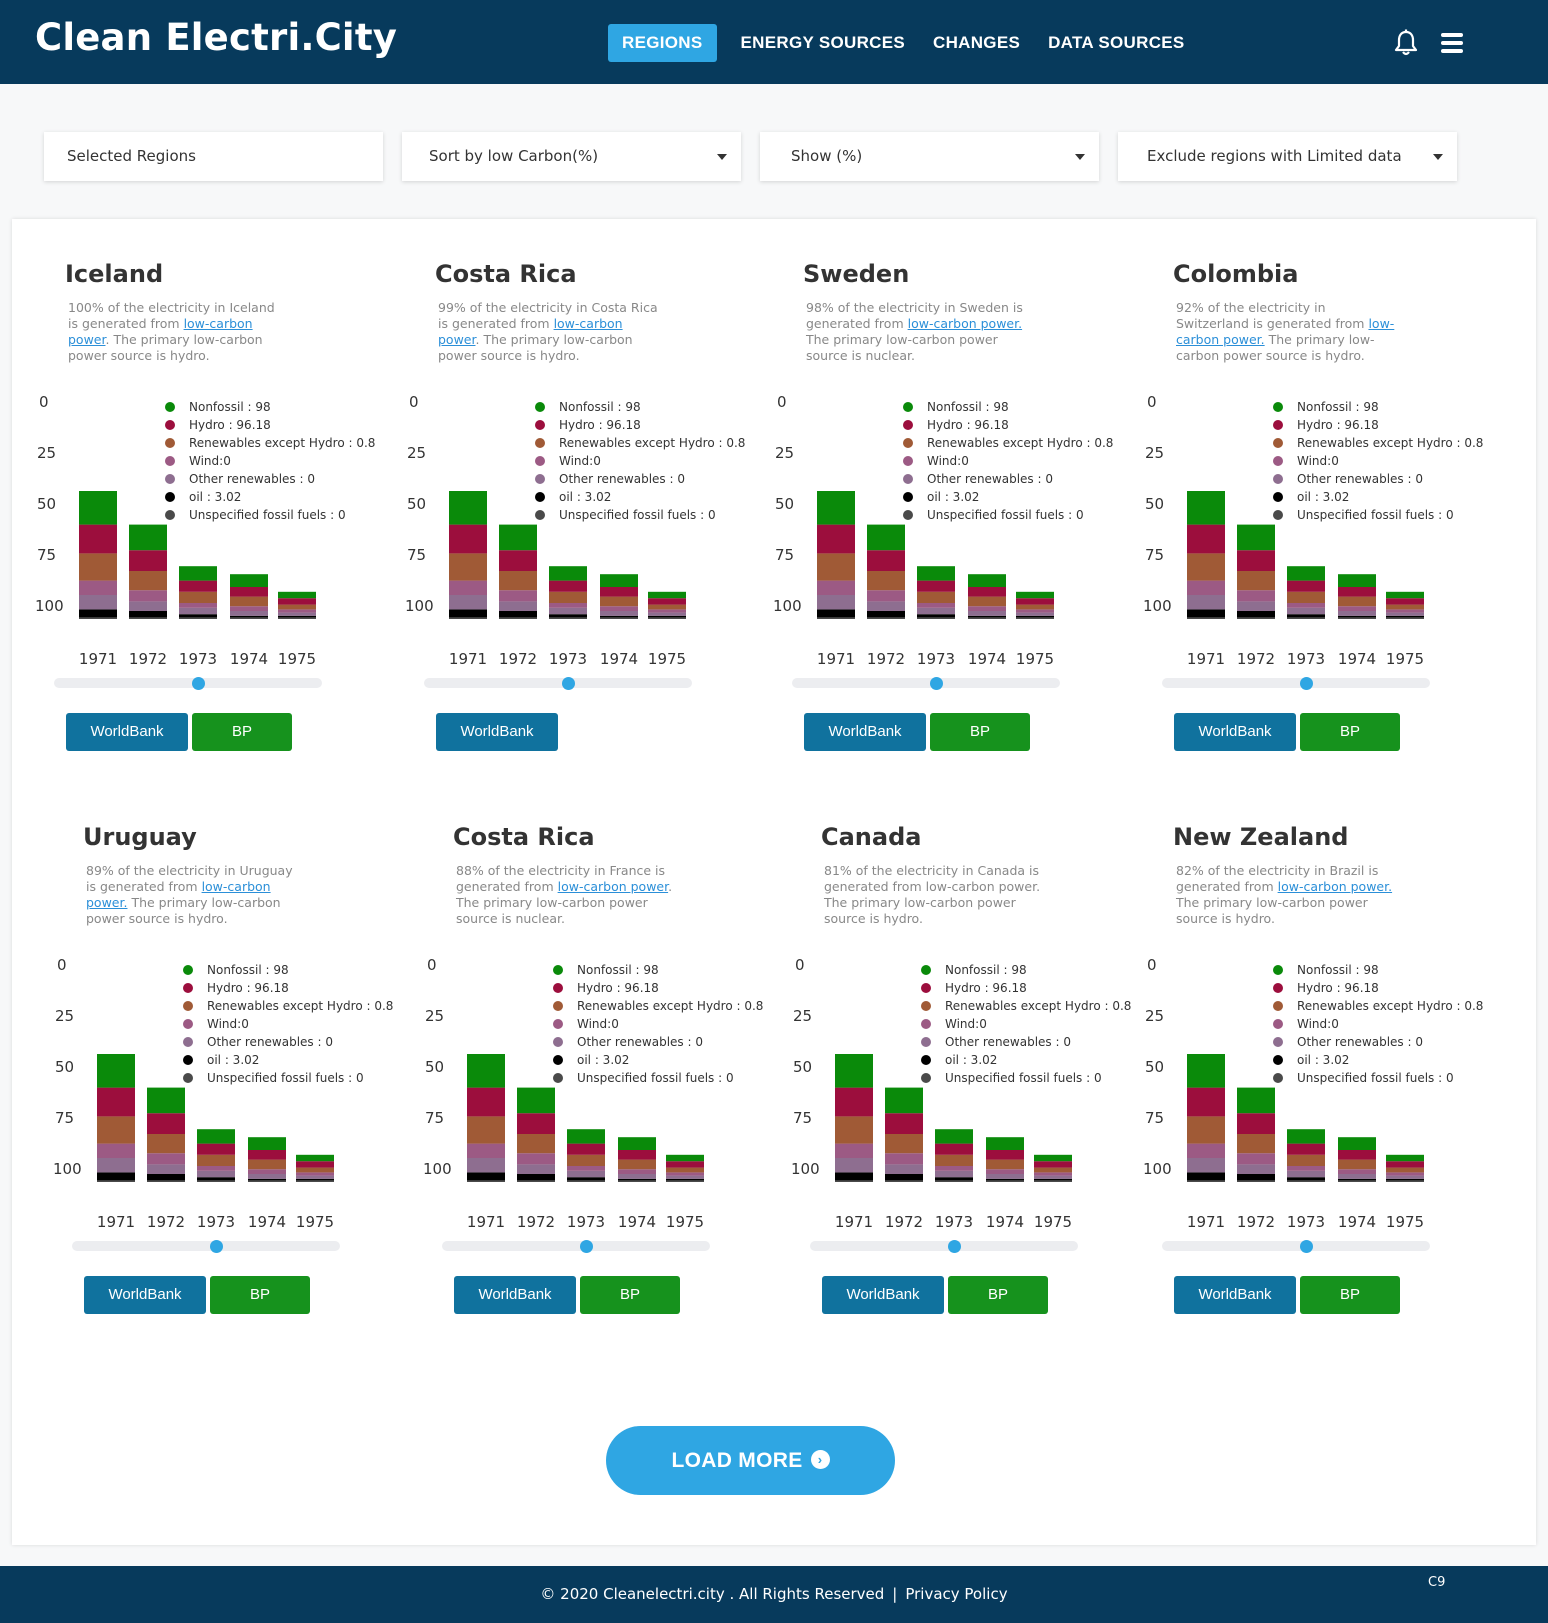  Describe the element at coordinates (1116, 42) in the screenshot. I see `nav-data-sources: DATA SOURCES` at that location.